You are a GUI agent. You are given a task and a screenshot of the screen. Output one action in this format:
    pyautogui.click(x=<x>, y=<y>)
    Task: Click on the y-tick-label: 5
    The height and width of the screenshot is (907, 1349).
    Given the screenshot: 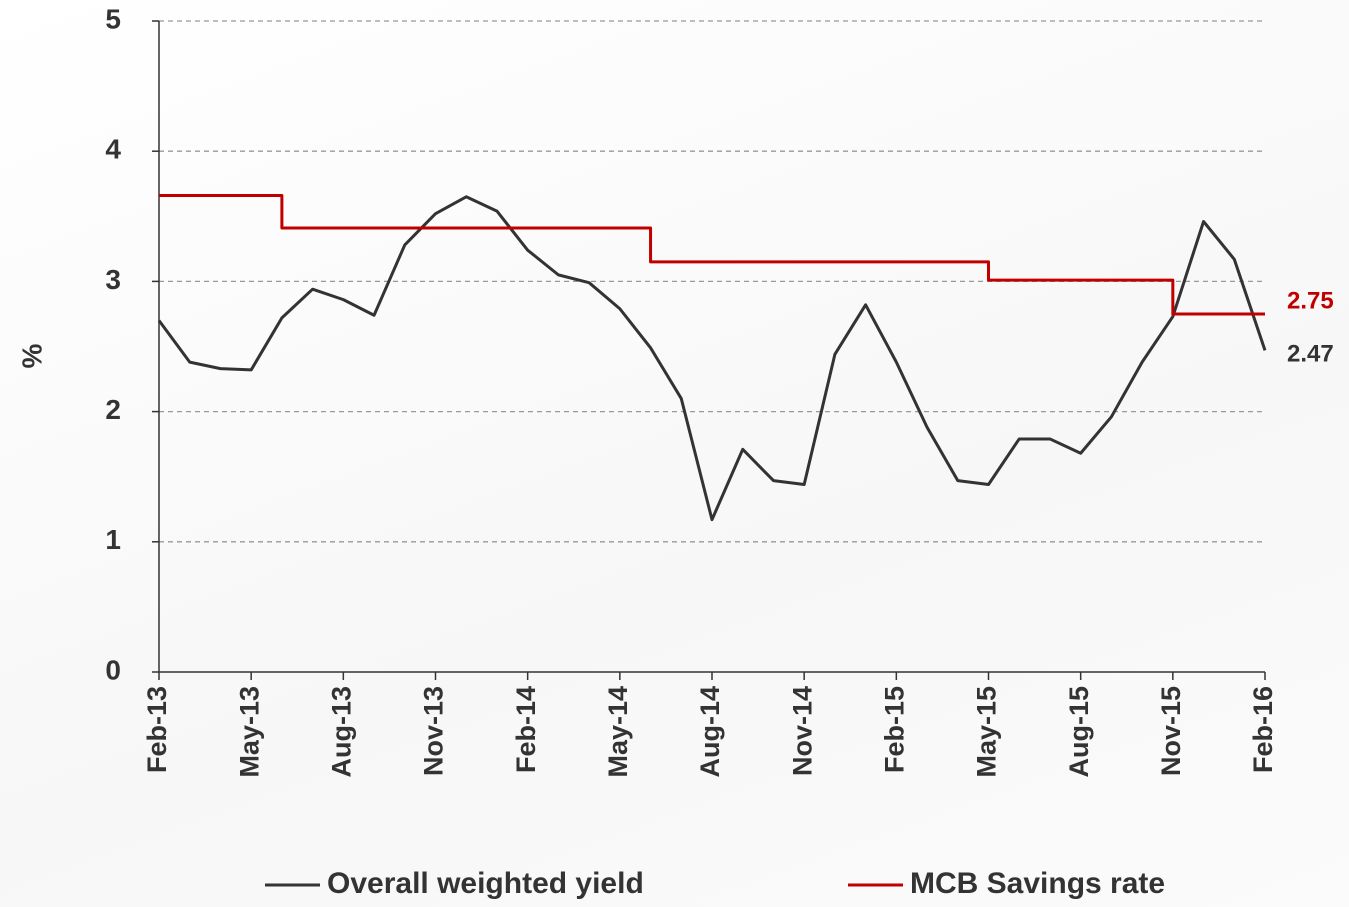 What is the action you would take?
    pyautogui.click(x=113, y=18)
    